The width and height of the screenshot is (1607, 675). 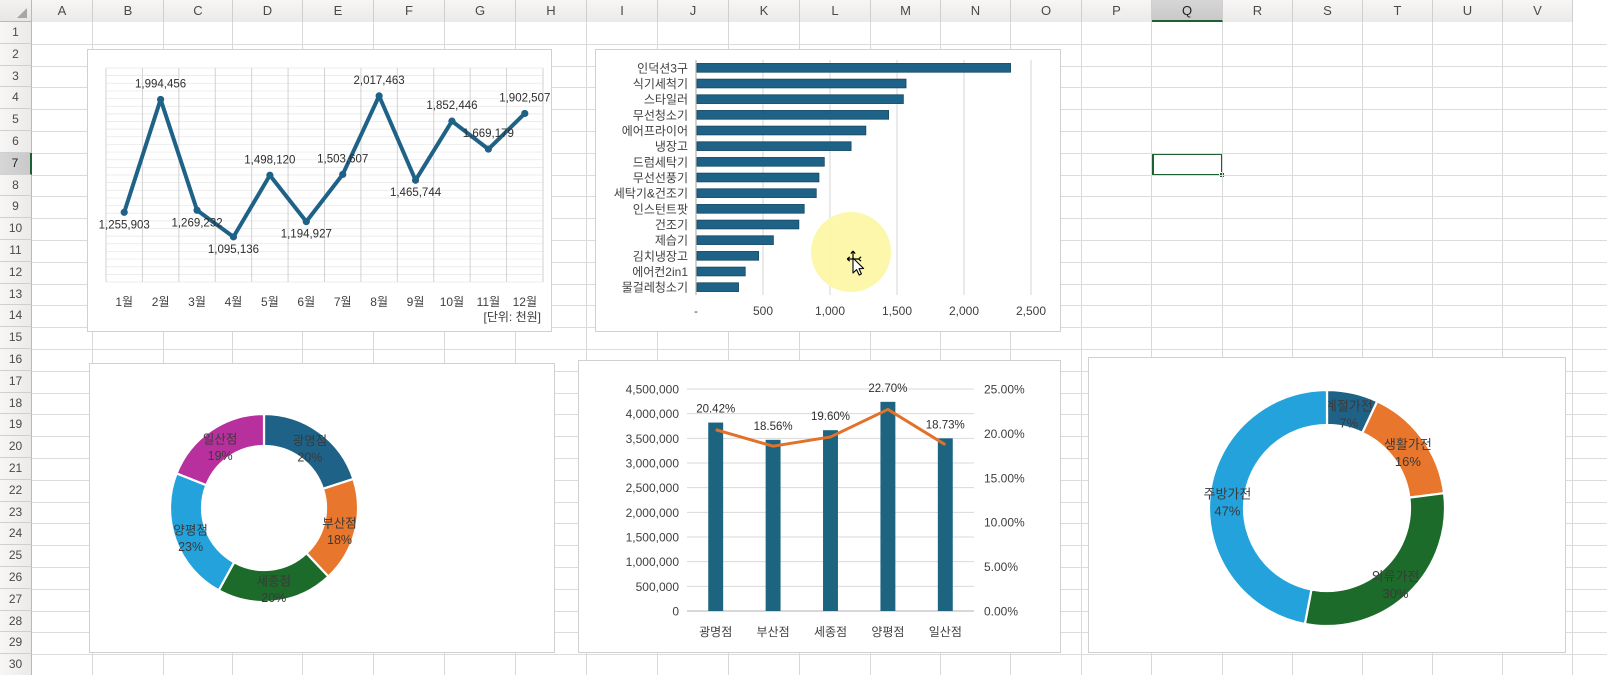 What do you see at coordinates (764, 11) in the screenshot?
I see `column-header-k: K` at bounding box center [764, 11].